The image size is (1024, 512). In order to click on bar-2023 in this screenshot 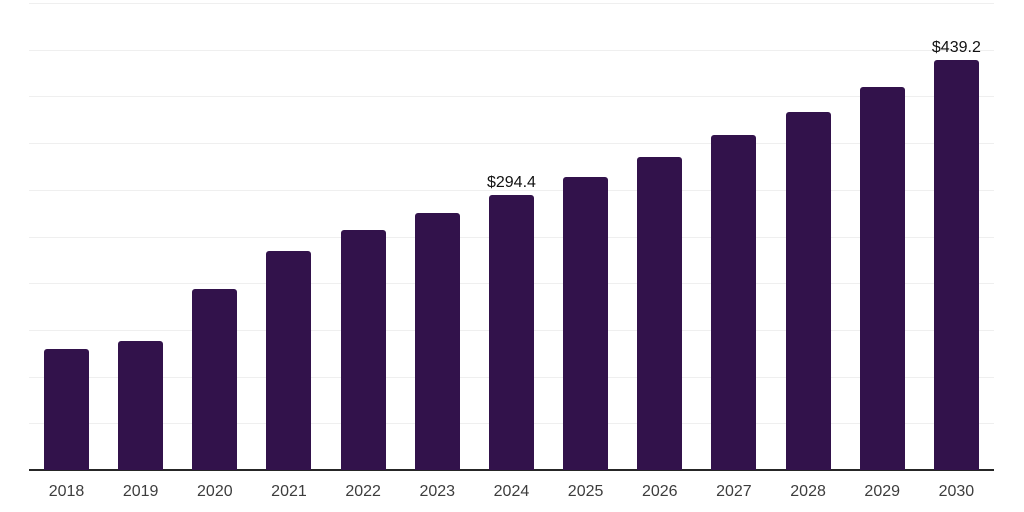, I will do `click(437, 341)`.